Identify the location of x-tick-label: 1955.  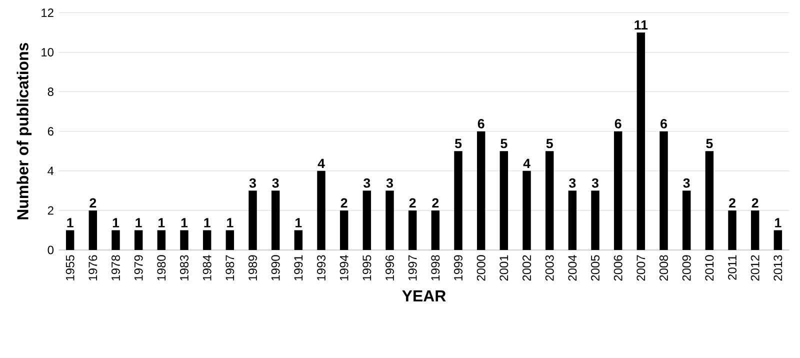
(70, 267).